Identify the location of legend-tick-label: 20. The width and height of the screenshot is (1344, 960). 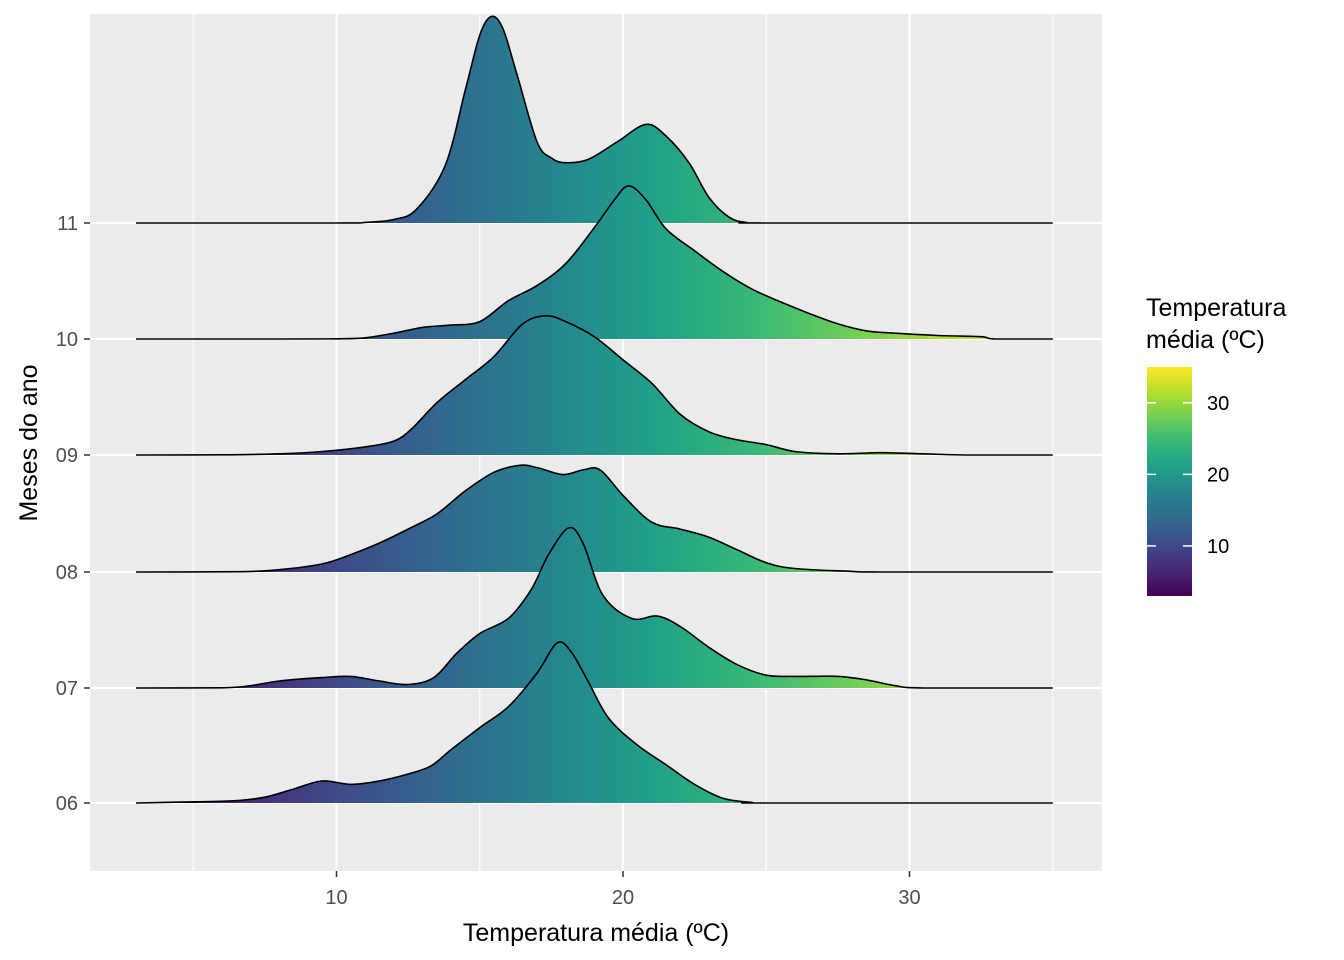
(1218, 475).